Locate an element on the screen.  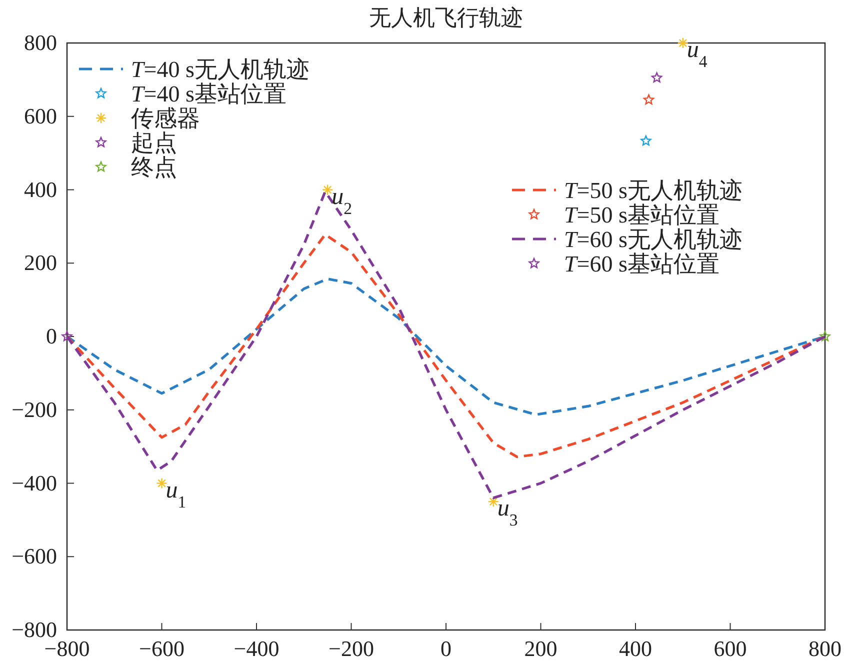
legend-label: T=60 s基站位置 is located at coordinates (642, 264).